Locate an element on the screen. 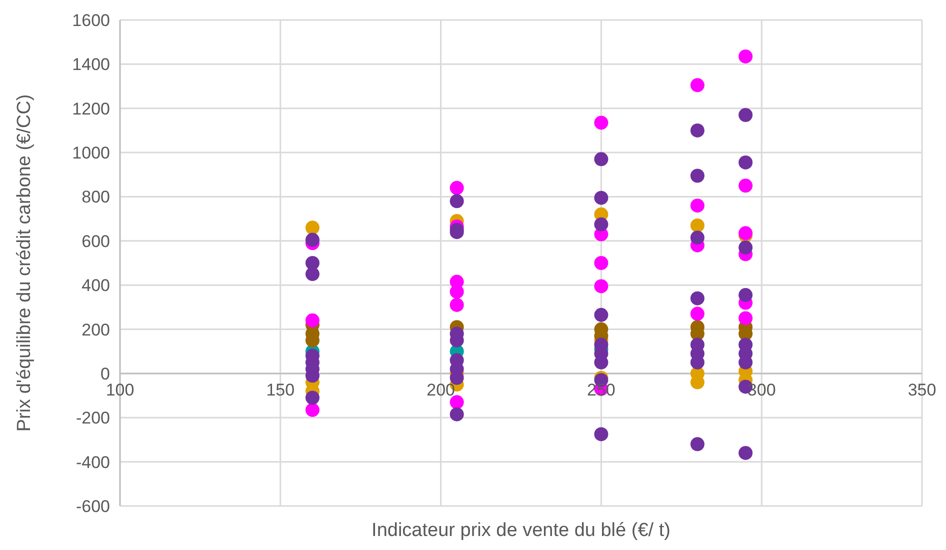 The height and width of the screenshot is (550, 946). y-tick-label: 200 is located at coordinates (96, 330).